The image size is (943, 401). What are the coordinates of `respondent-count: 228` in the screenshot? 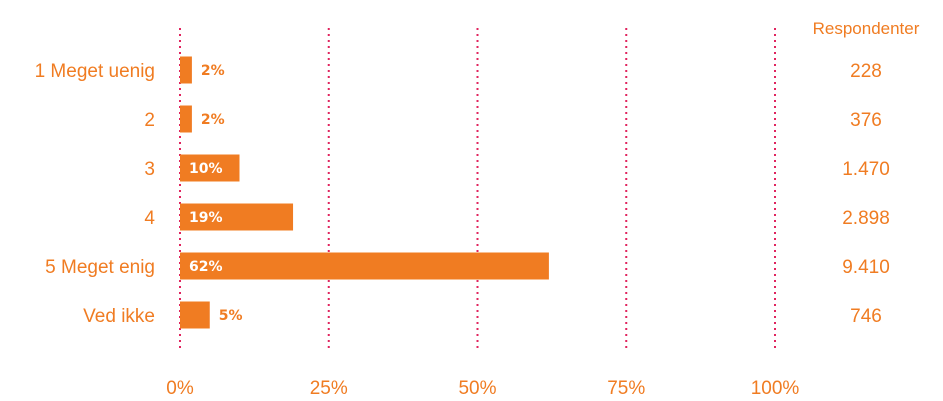 It's located at (866, 71).